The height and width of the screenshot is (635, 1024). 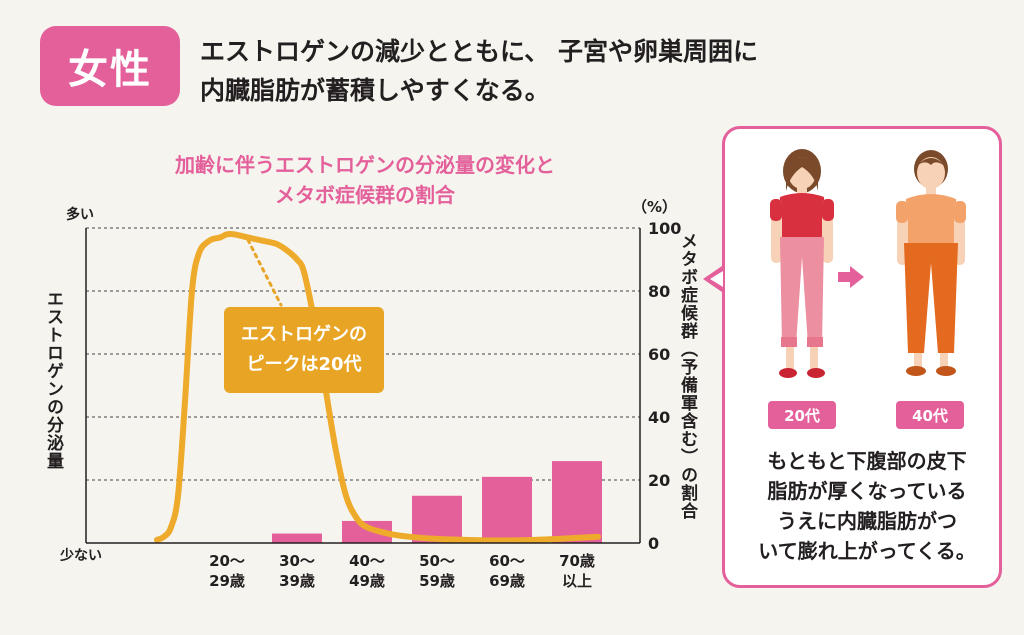 I want to click on panel-text-line-4: いて膨れ上がってくる。, so click(x=867, y=551).